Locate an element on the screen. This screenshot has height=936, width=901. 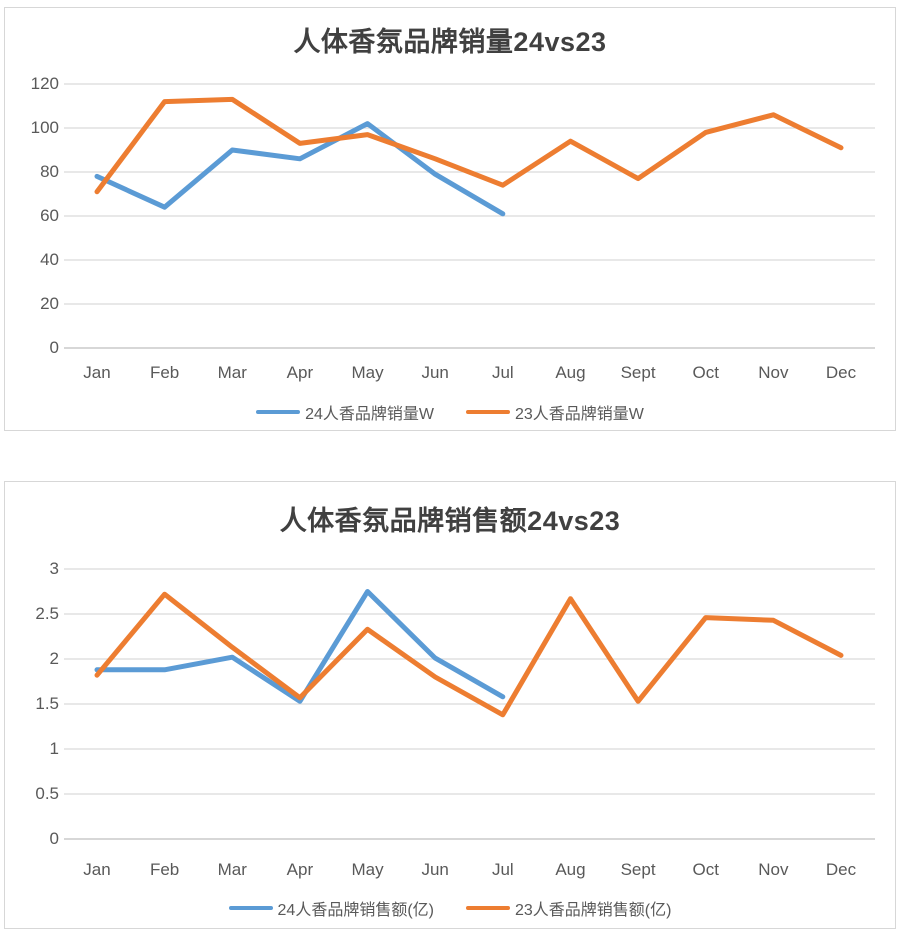
legend-item: 24人香品牌销售额(亿) is located at coordinates (331, 908).